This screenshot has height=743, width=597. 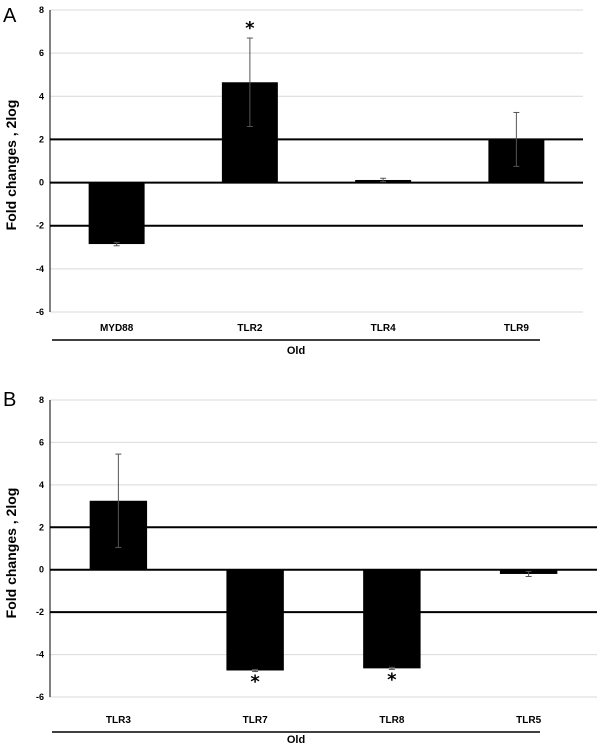 What do you see at coordinates (392, 619) in the screenshot?
I see `bar-tlr8` at bounding box center [392, 619].